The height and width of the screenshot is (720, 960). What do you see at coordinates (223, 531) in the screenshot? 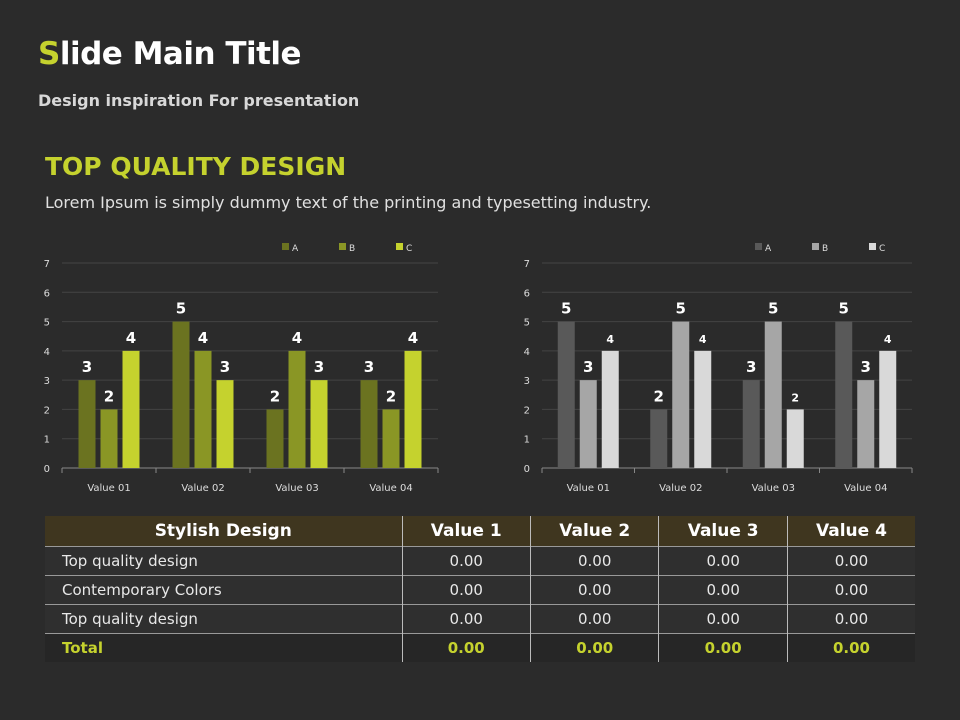
I see `column-header: Stylish Design` at bounding box center [223, 531].